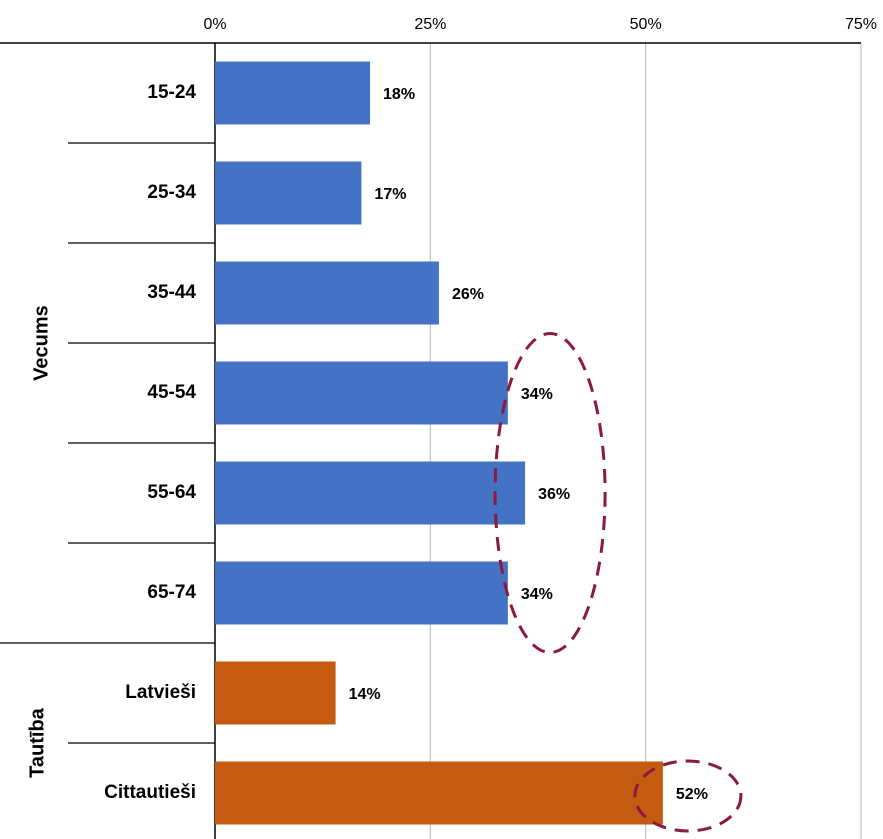 The image size is (883, 839). I want to click on category-label: 65-74, so click(171, 592).